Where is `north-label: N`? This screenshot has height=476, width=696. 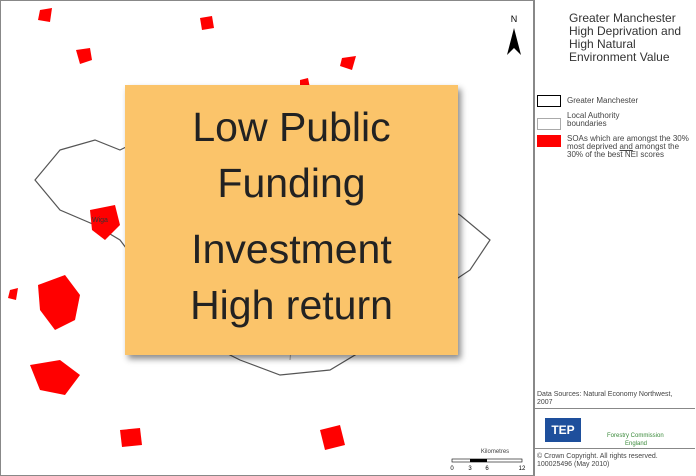 north-label: N is located at coordinates (514, 19).